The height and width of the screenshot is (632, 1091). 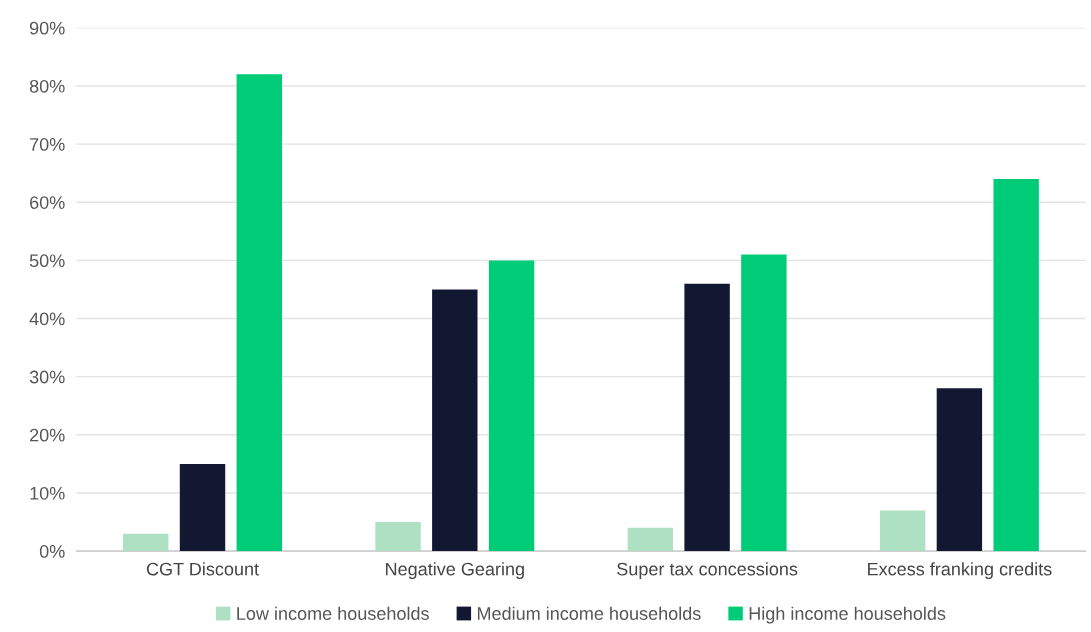 What do you see at coordinates (47, 28) in the screenshot?
I see `y-tick-label: 90%` at bounding box center [47, 28].